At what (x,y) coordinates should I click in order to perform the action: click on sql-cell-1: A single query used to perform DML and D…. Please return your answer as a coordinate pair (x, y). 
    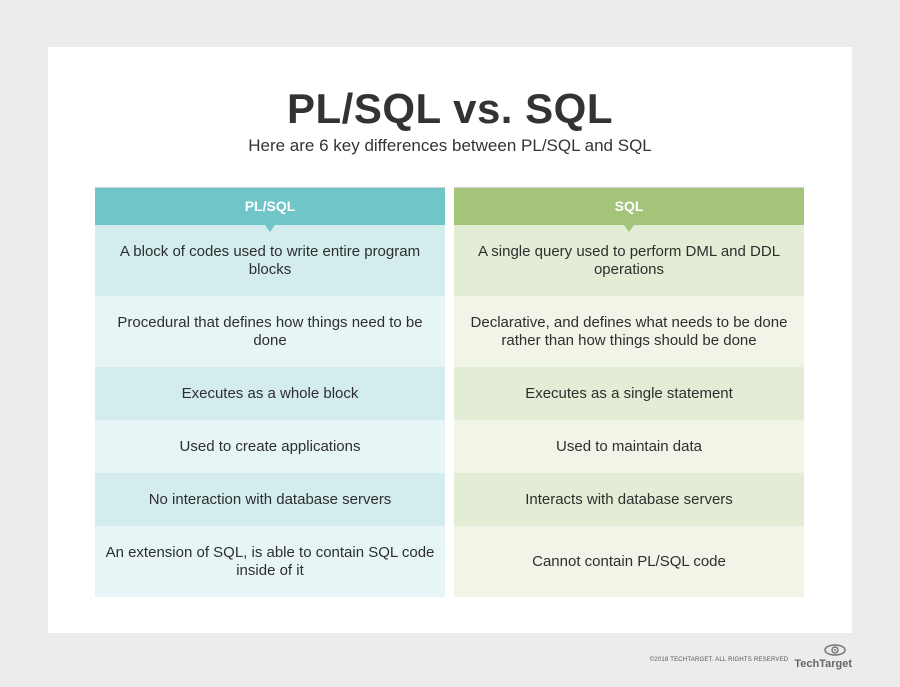
    Looking at the image, I should click on (629, 260).